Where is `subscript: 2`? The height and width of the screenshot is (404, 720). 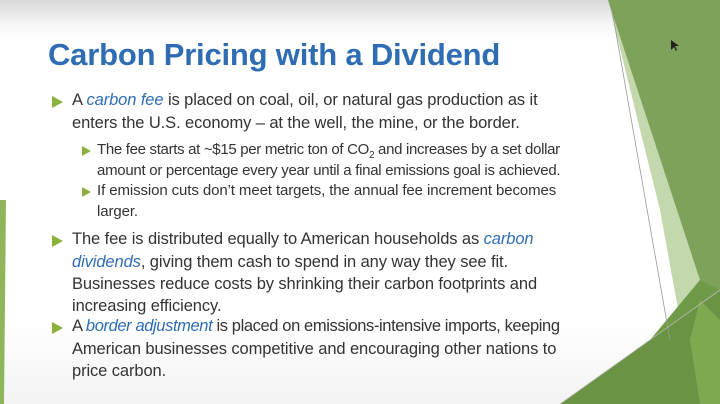 subscript: 2 is located at coordinates (371, 155).